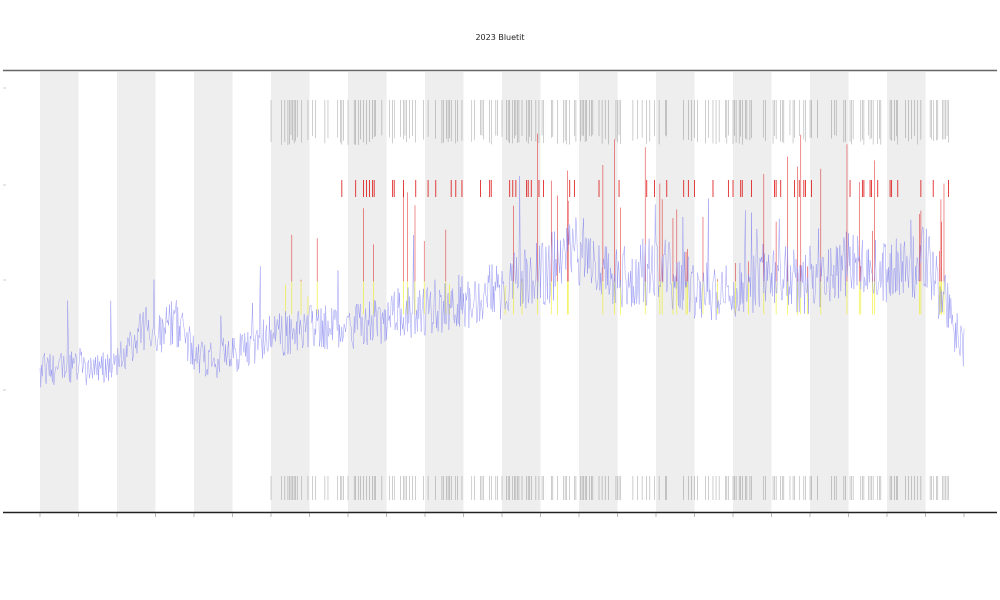 Image resolution: width=1000 pixels, height=600 pixels. Describe the element at coordinates (502, 515) in the screenshot. I see `x-axis-ticks` at that location.